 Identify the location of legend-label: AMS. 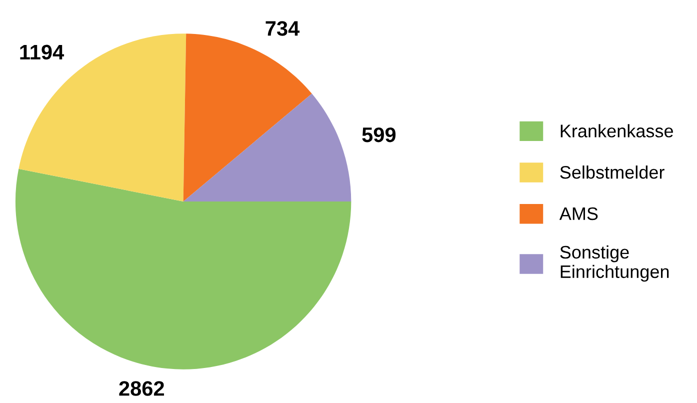
(578, 213).